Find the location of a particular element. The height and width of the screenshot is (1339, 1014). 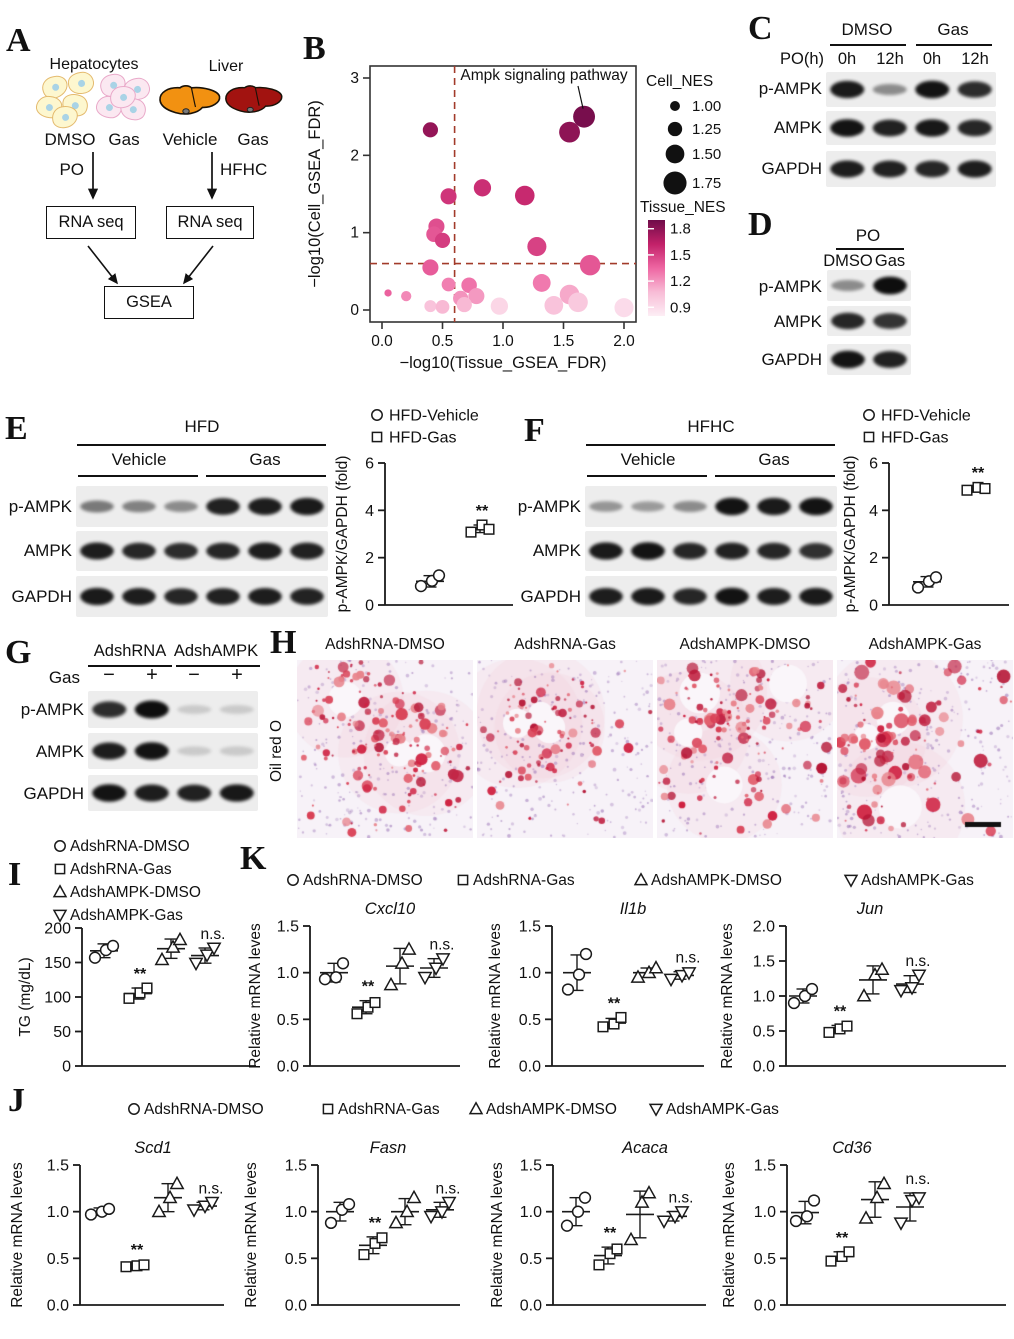

svg-text: −log10(Tissue_GSEA_FDR) is located at coordinates (502, 363).